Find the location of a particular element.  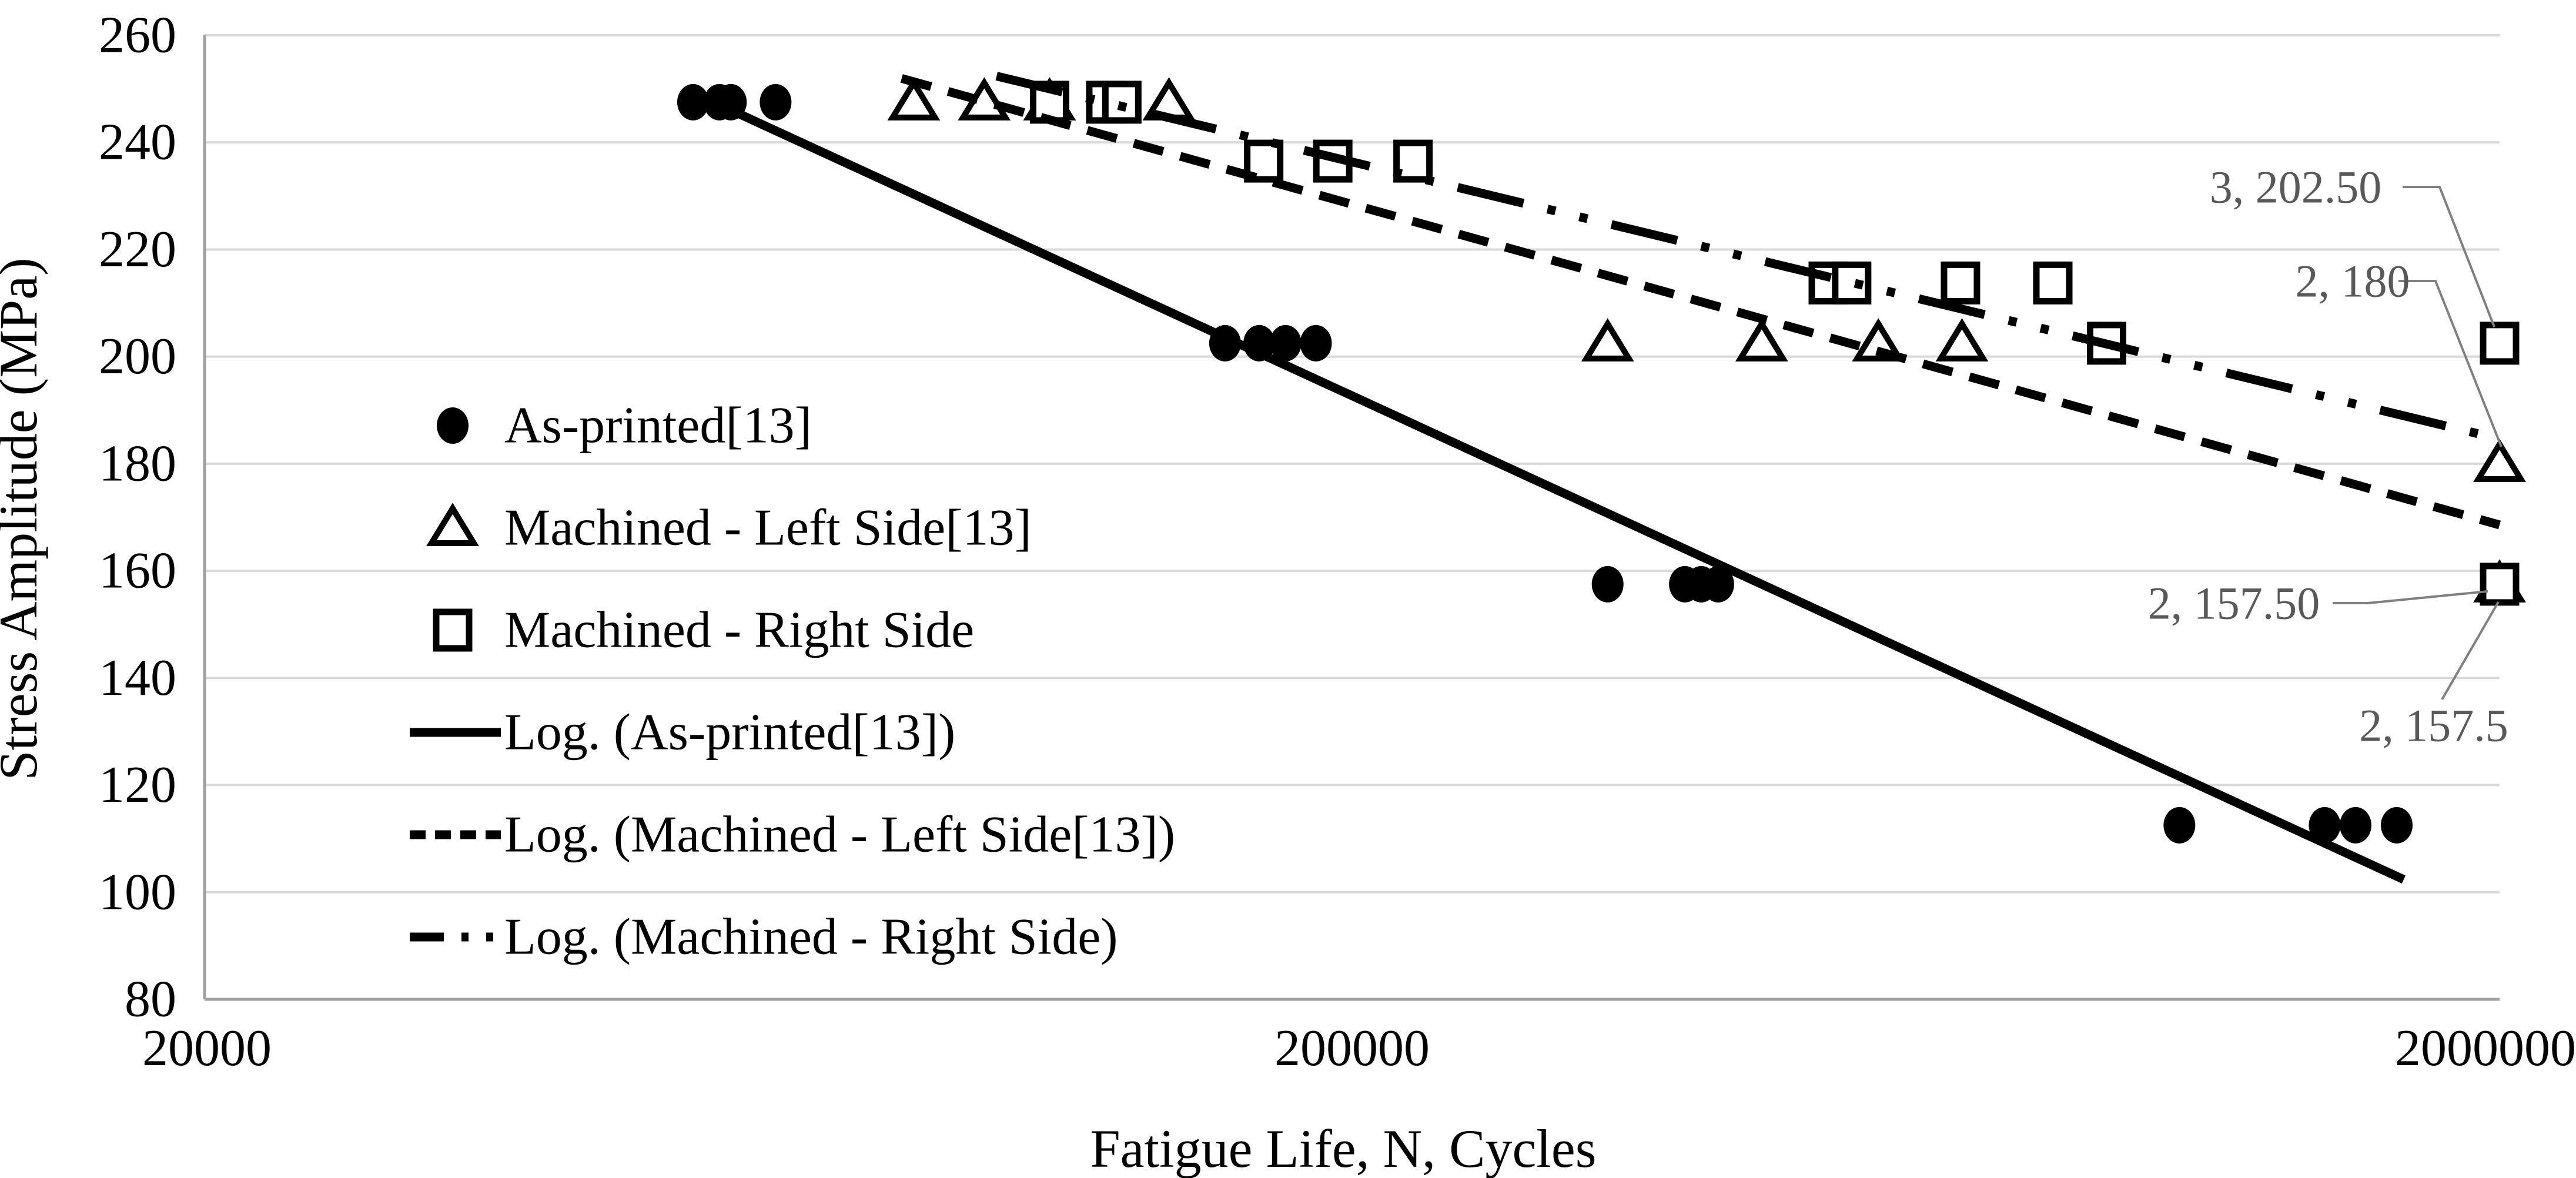

y-tick-label-240: 240 is located at coordinates (137, 142).